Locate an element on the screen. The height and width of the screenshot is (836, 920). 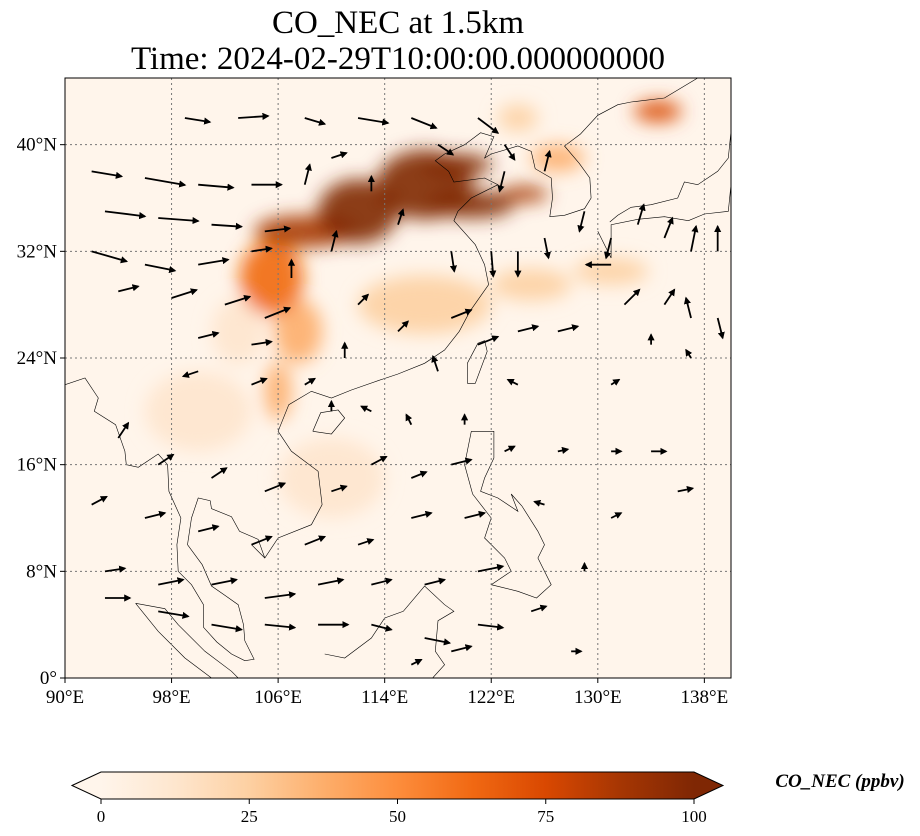
chart-subtitle-time: Time: 2024-02-29T10:00:00.000000000 is located at coordinates (398, 59).